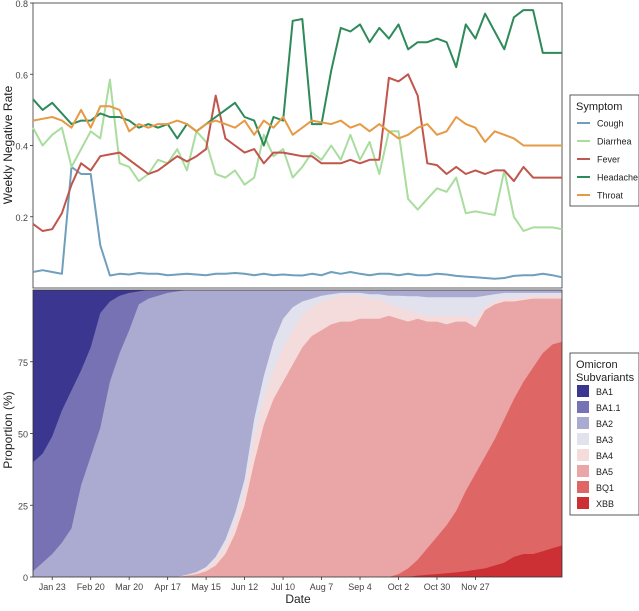  Describe the element at coordinates (297, 126) in the screenshot. I see `line-throat` at that location.